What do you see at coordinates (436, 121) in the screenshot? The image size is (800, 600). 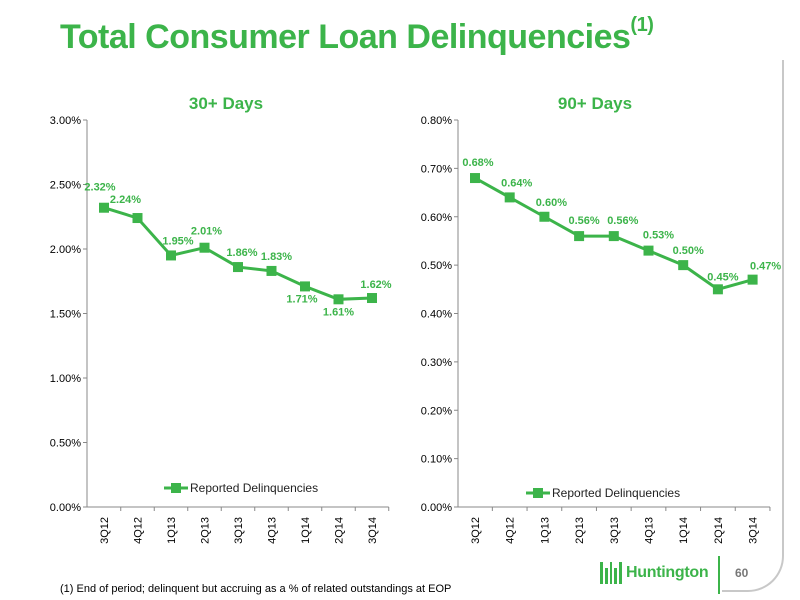 I see `y-tick-label: 0.80%` at bounding box center [436, 121].